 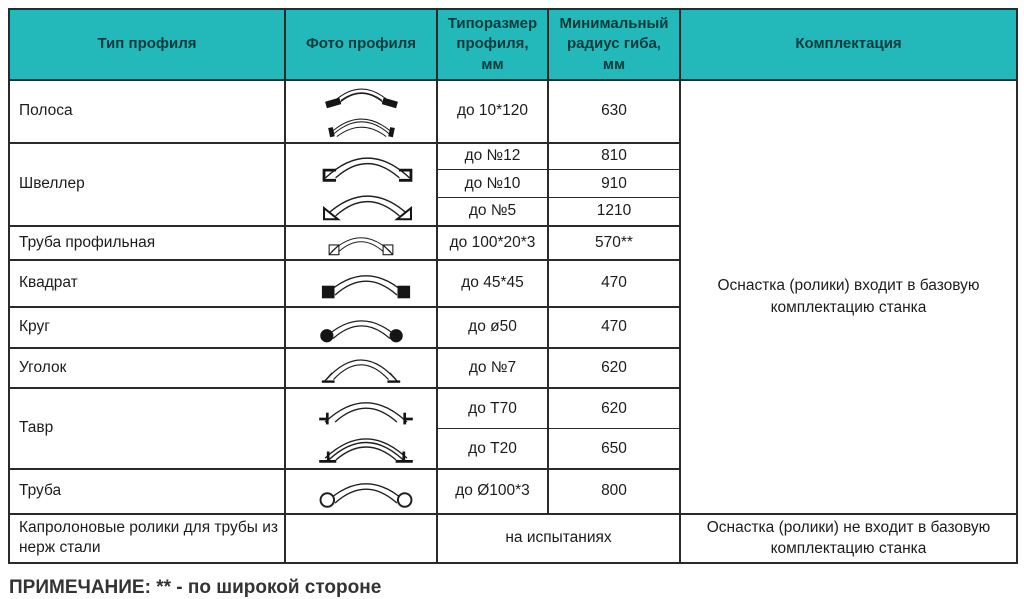 I want to click on profile-type-cell: Швеллер, so click(x=147, y=184).